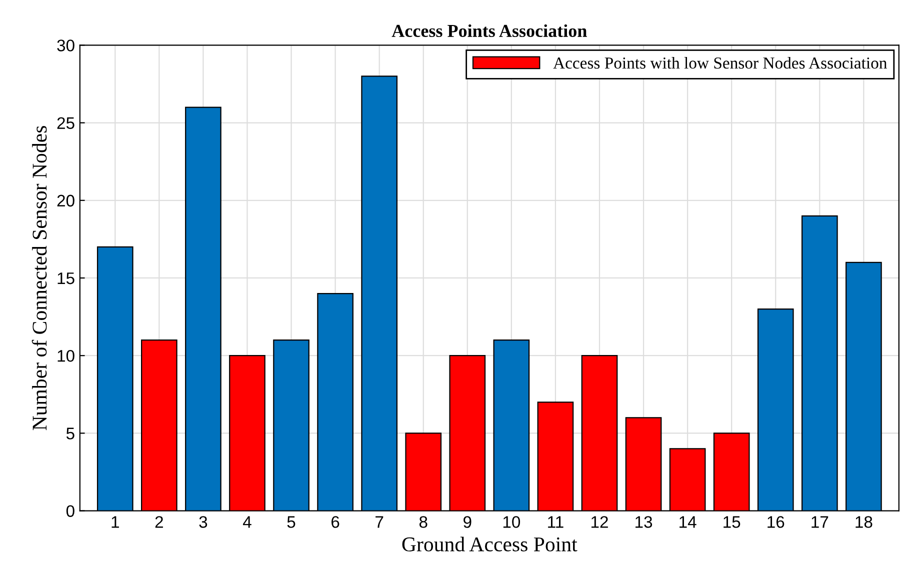 The image size is (908, 572). I want to click on x-tick-label: 10, so click(511, 522).